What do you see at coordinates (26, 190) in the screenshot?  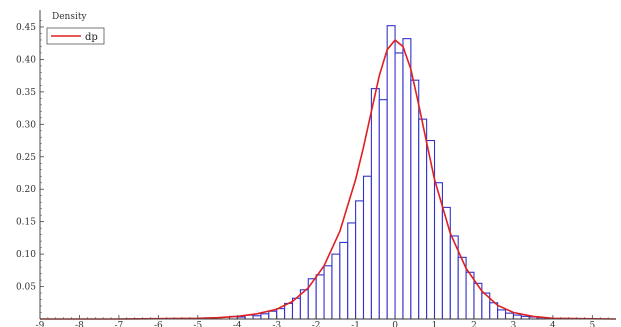 I see `y-tick-label: 0.20` at bounding box center [26, 190].